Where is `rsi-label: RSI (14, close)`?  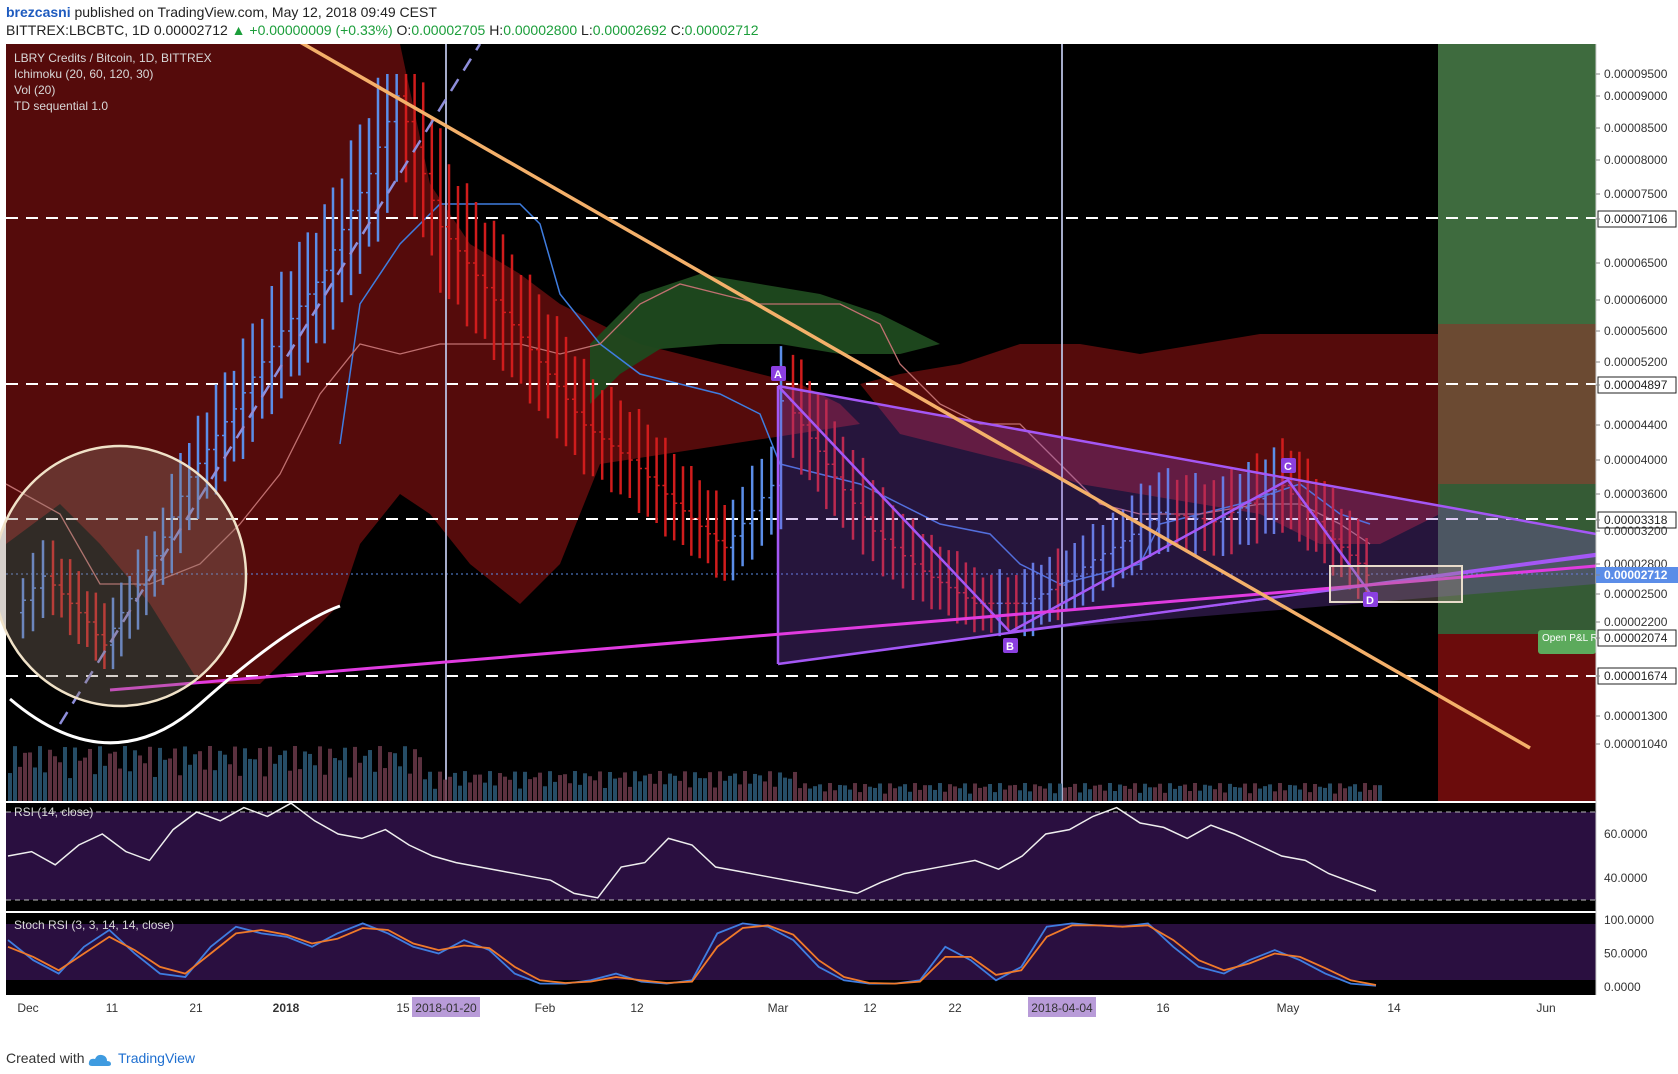 rsi-label: RSI (14, close) is located at coordinates (53, 812).